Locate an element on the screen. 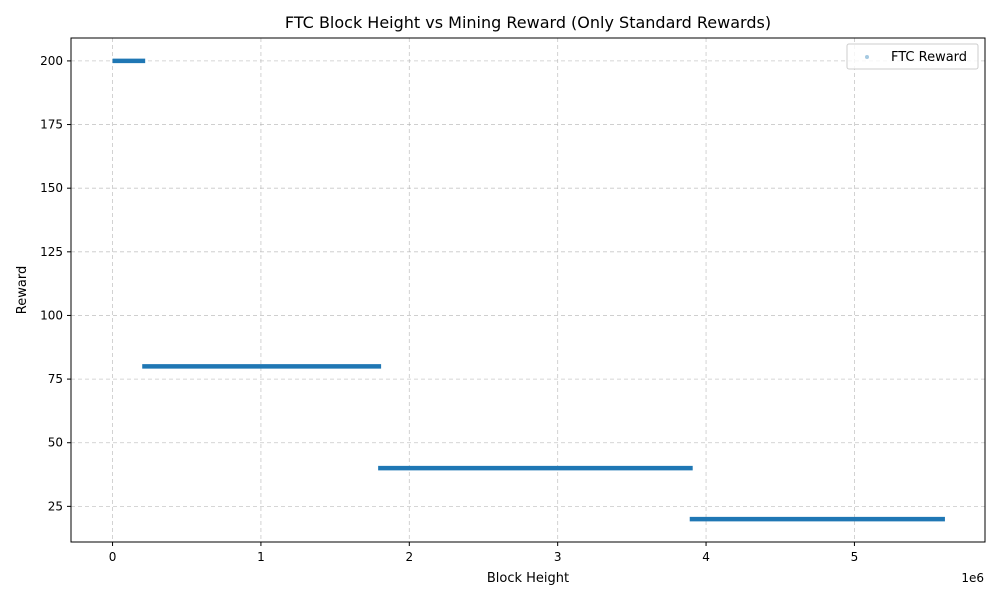 The width and height of the screenshot is (1000, 600). y-tick-label: 150 is located at coordinates (51, 188).